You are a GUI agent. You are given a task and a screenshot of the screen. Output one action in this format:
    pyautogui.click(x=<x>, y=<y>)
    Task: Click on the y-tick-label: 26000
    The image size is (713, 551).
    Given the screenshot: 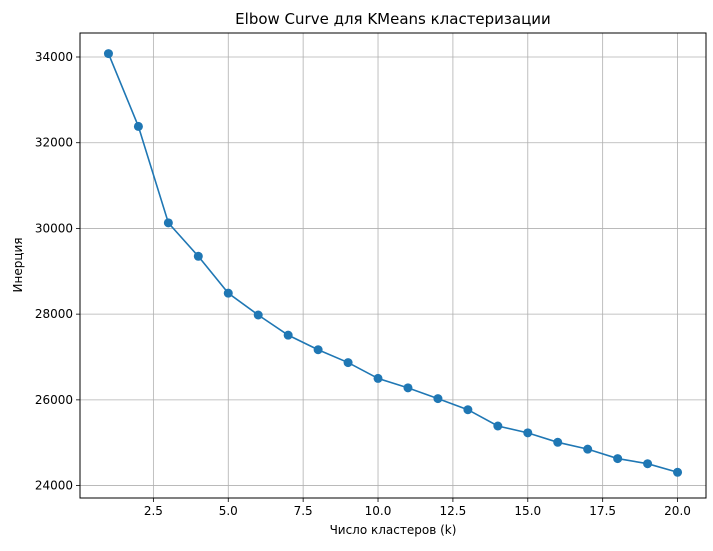 What is the action you would take?
    pyautogui.click(x=54, y=400)
    